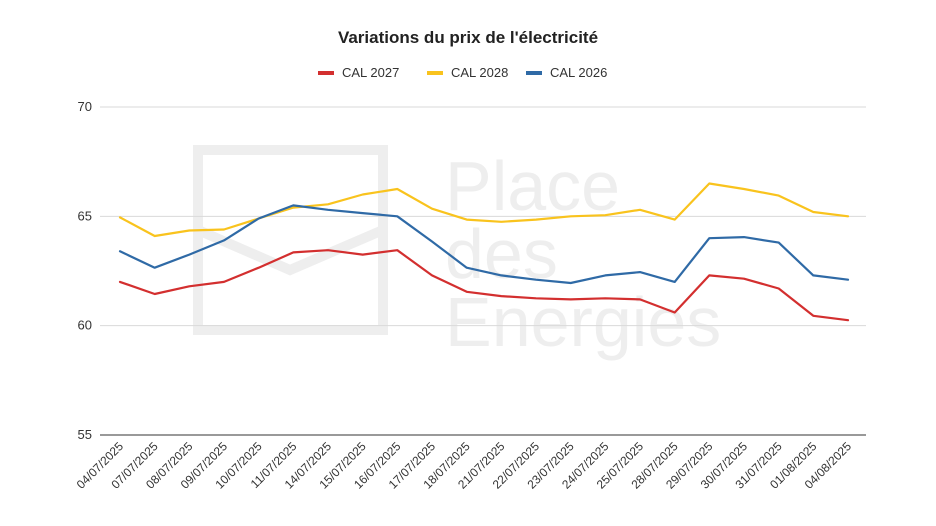 The width and height of the screenshot is (936, 526). I want to click on series-line-cal-2026, so click(484, 244).